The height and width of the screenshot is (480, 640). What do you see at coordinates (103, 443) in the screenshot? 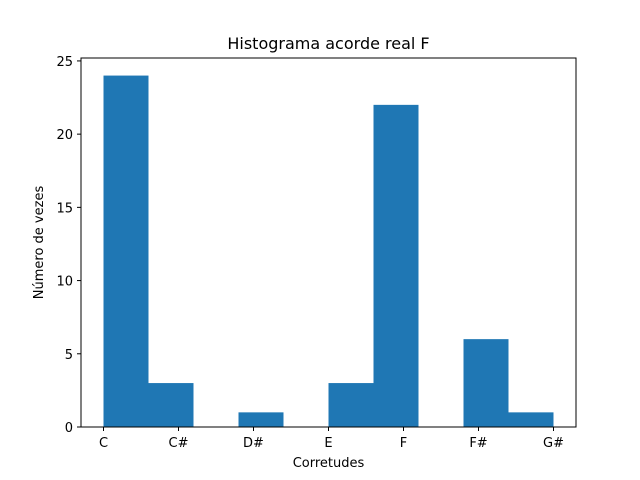
I see `x-tick-label-0: C` at bounding box center [103, 443].